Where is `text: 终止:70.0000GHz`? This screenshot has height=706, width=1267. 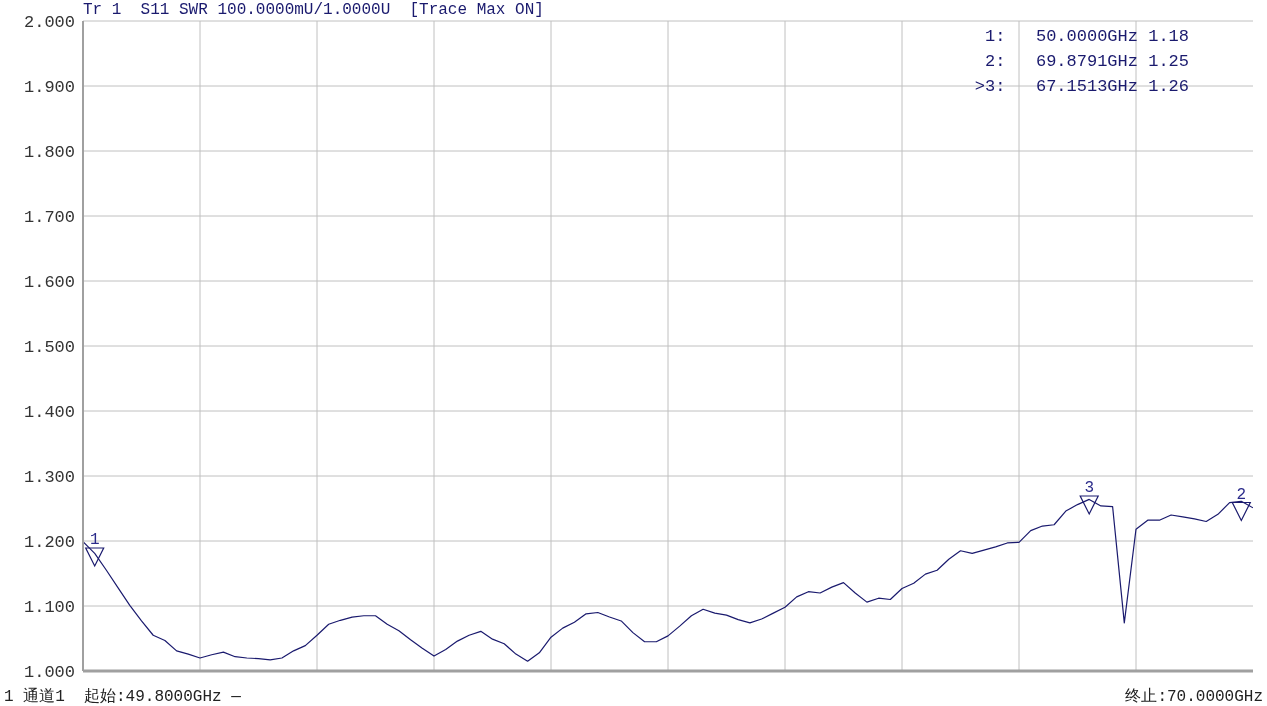
text: 终止:70.0000GHz is located at coordinates (1194, 696).